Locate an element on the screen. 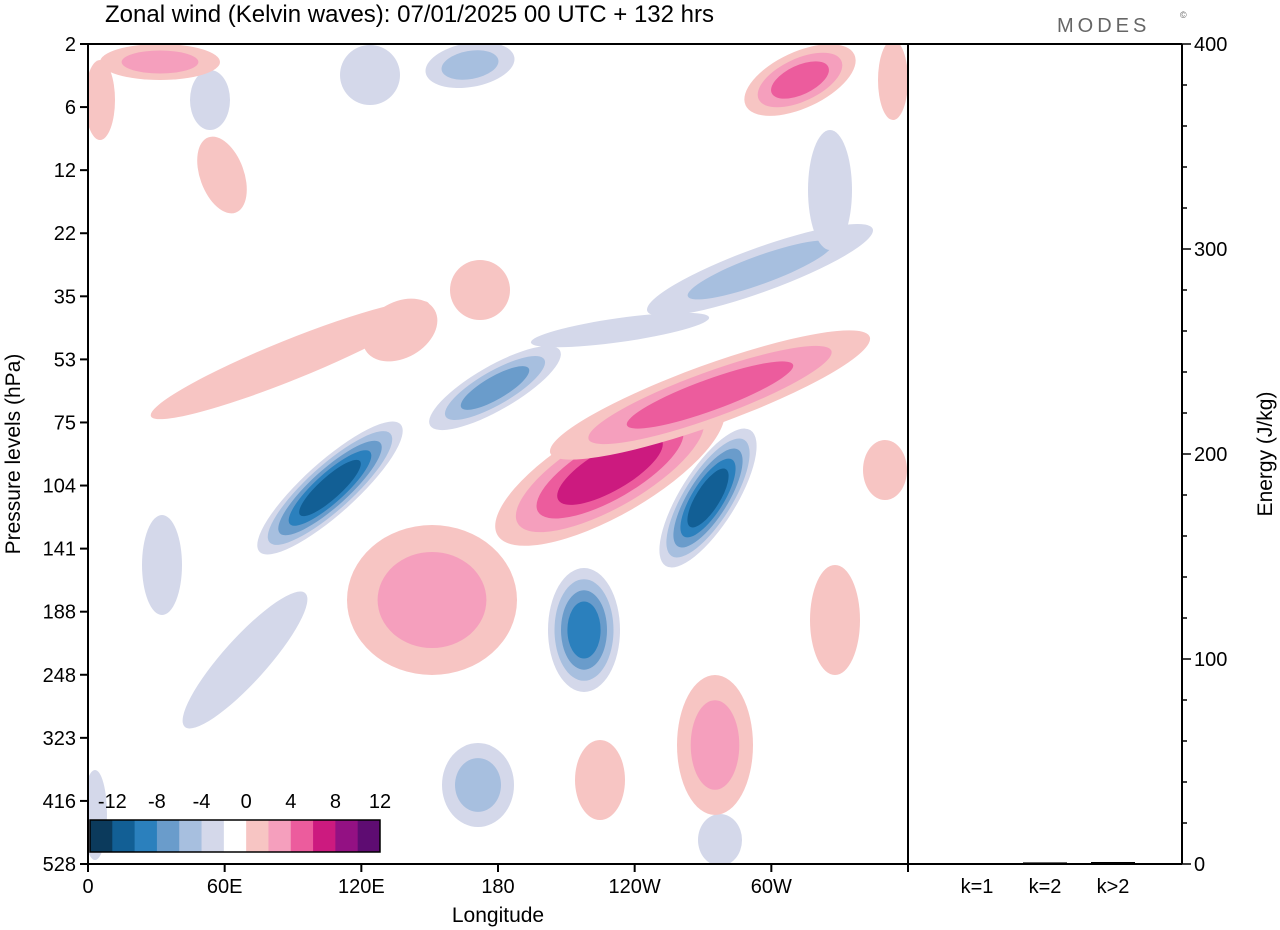  energy-categories: k=1 k=2 k>2 is located at coordinates (1045, 887).